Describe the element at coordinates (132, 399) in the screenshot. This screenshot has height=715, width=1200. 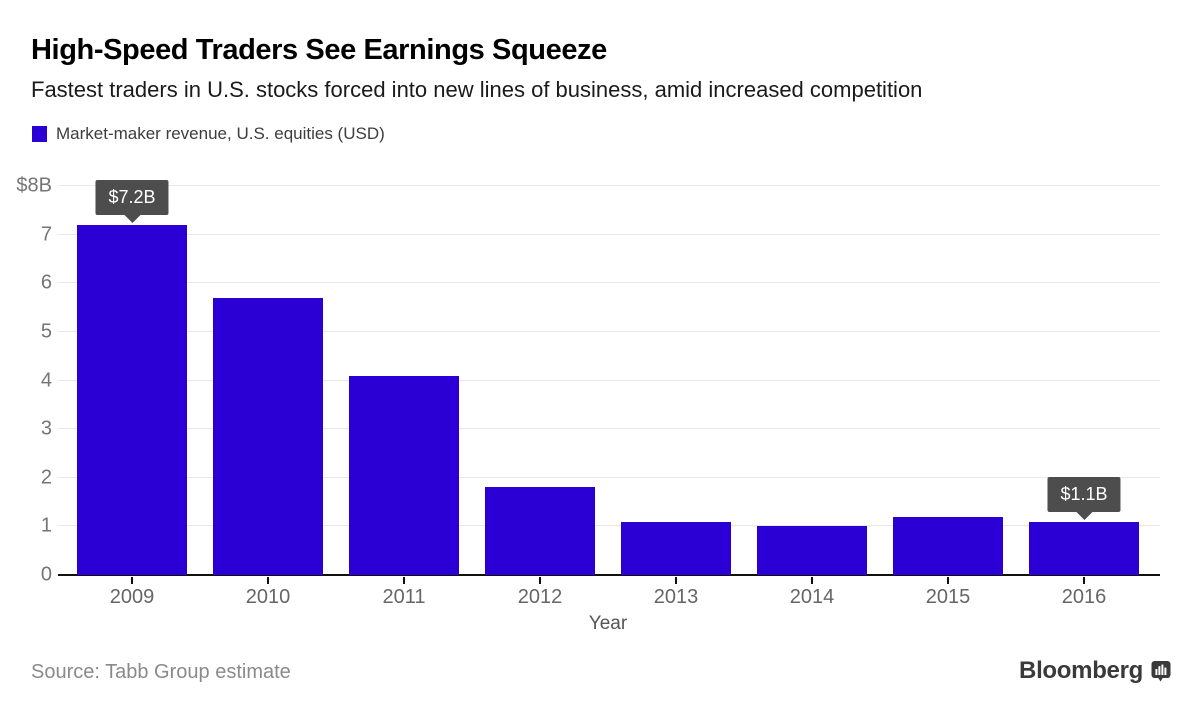
I see `bar-2009` at that location.